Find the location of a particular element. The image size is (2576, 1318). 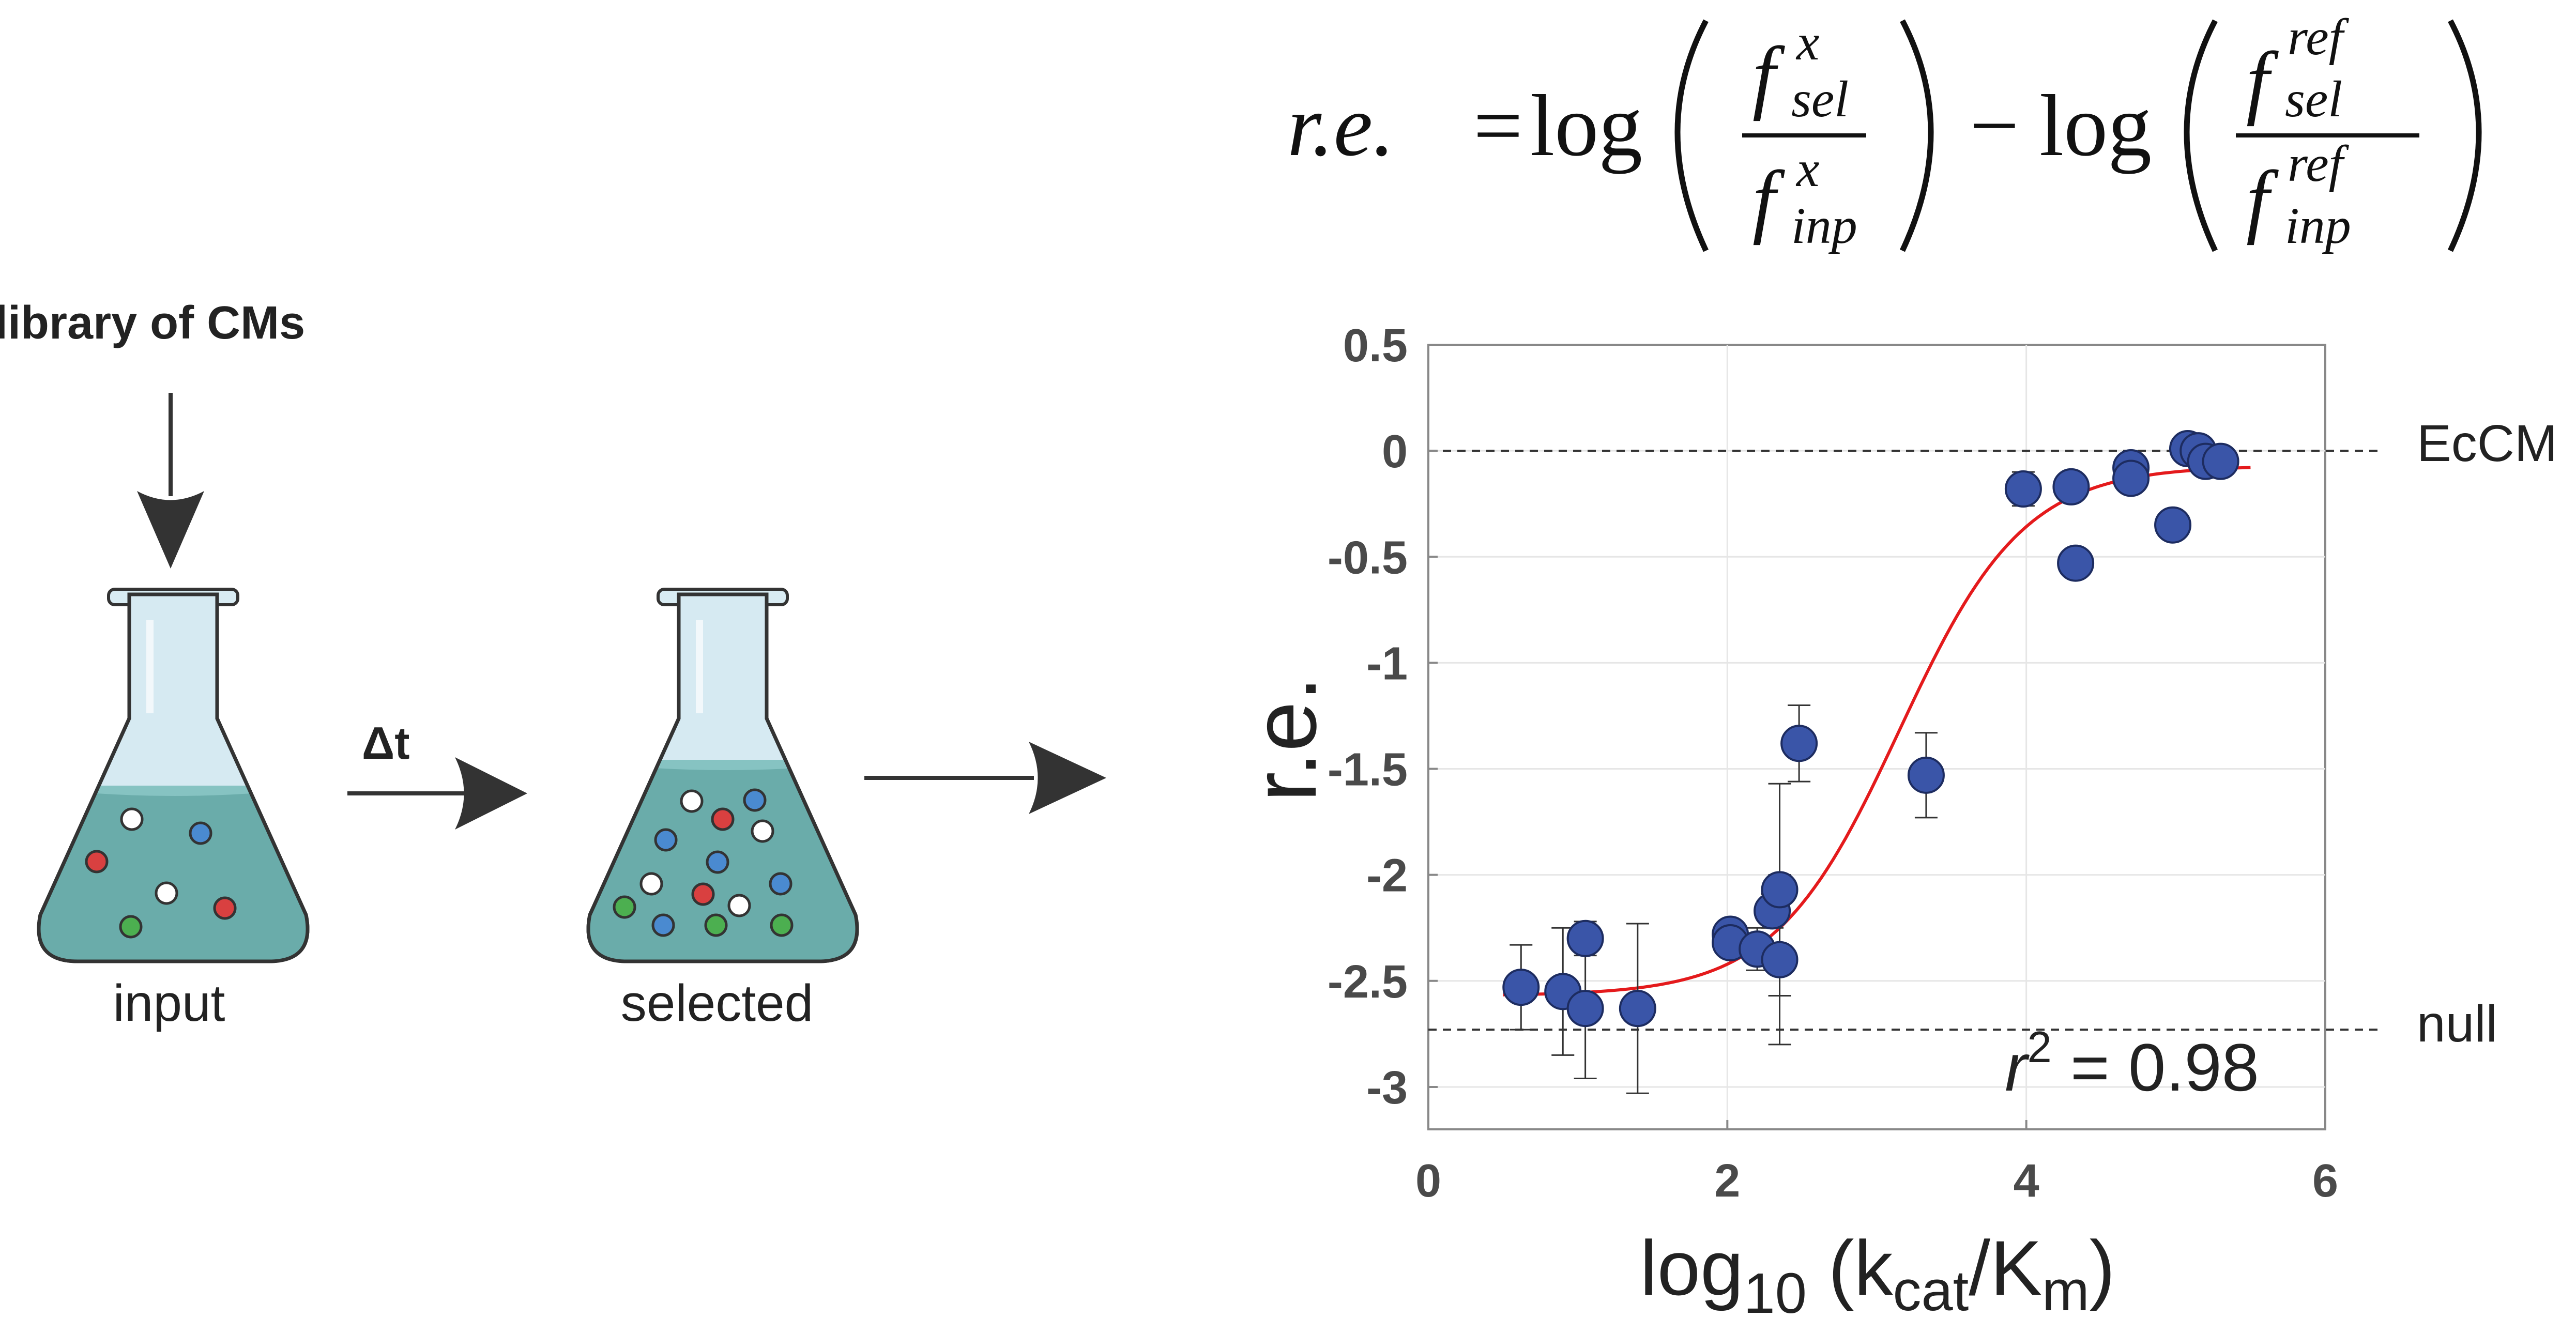

formula-equals: = is located at coordinates (1498, 125).